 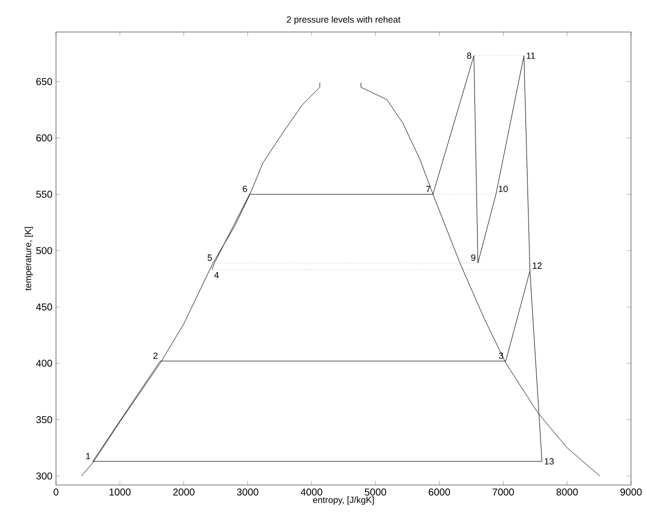 What do you see at coordinates (537, 265) in the screenshot?
I see `annotation: 12` at bounding box center [537, 265].